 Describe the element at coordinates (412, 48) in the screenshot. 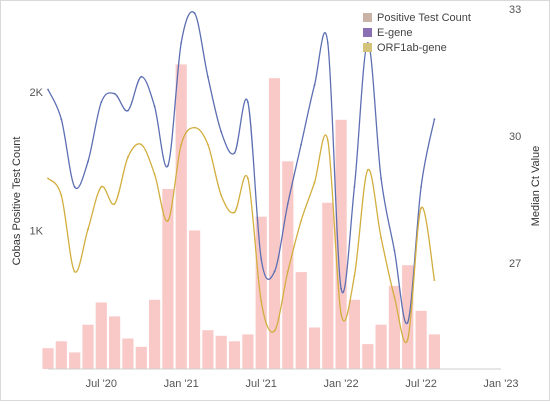

I see `legend-entry-label: ORF1ab-gene` at that location.